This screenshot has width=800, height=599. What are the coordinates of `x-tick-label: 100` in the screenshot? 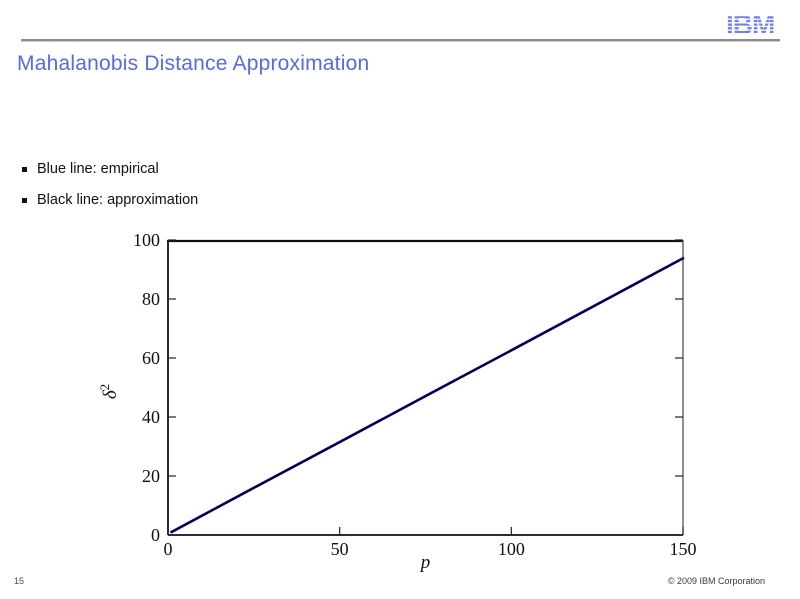 It's located at (511, 549).